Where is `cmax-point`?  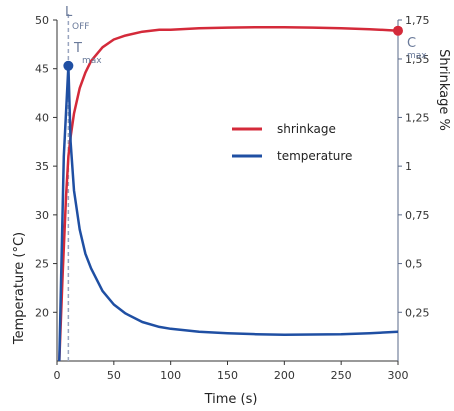 cmax-point is located at coordinates (398, 30).